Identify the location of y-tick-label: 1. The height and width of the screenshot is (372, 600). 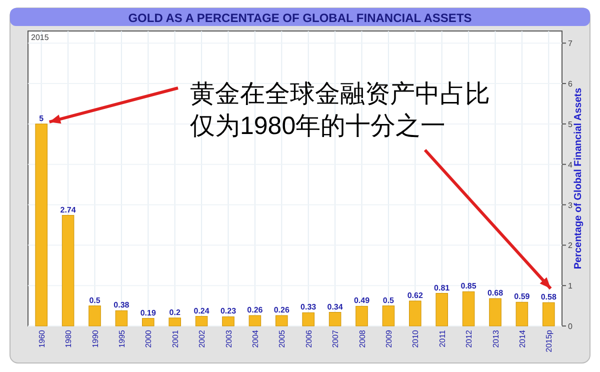
(570, 286).